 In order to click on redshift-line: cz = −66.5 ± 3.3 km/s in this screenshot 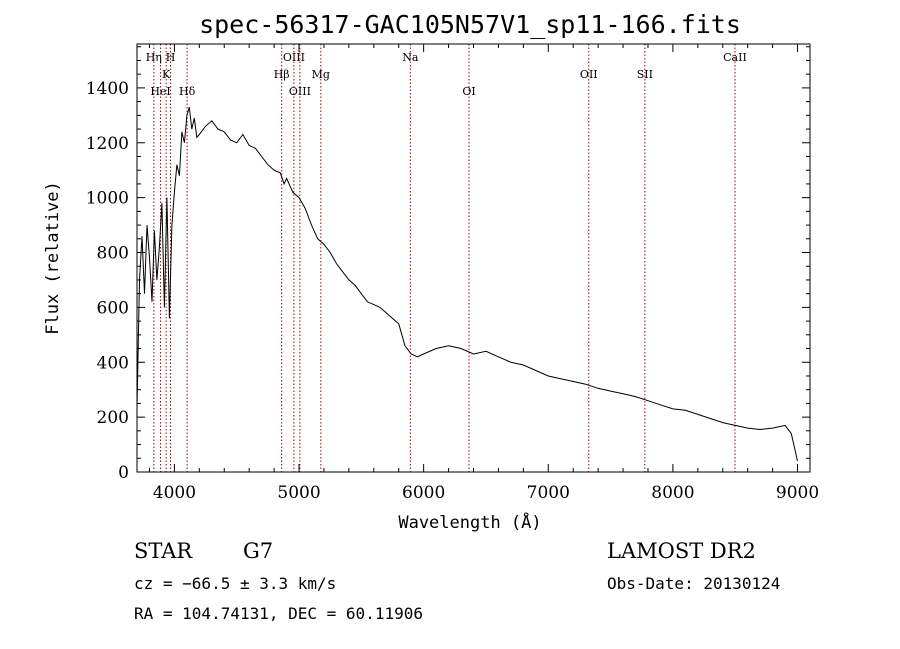, I will do `click(235, 583)`.